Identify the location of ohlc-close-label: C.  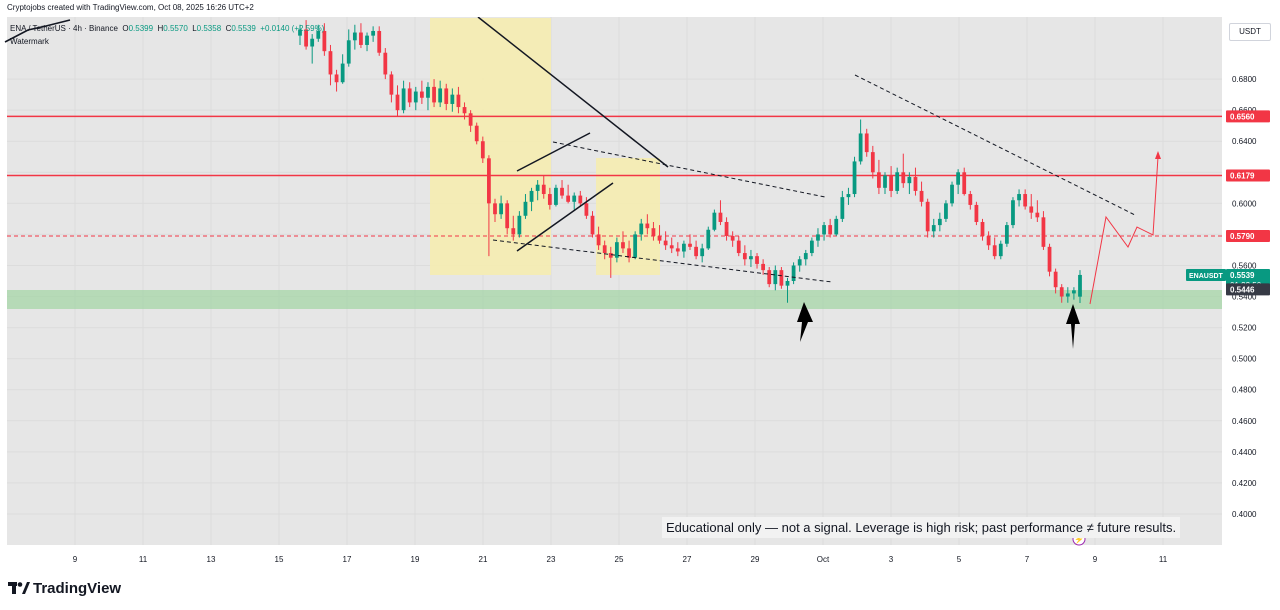
(228, 28).